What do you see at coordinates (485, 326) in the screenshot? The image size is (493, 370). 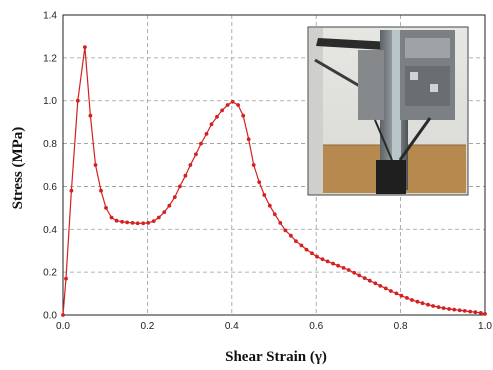 I see `x-tick-label: 1.0` at bounding box center [485, 326].